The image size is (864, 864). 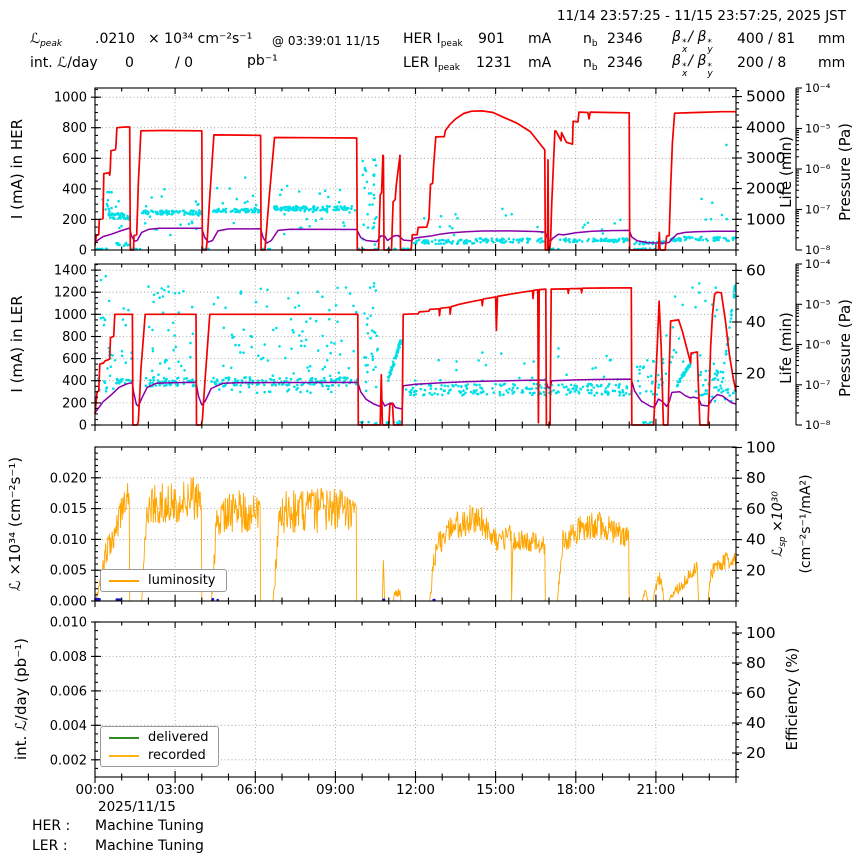 I want to click on her-ipeak-unit: mA, so click(x=540, y=39).